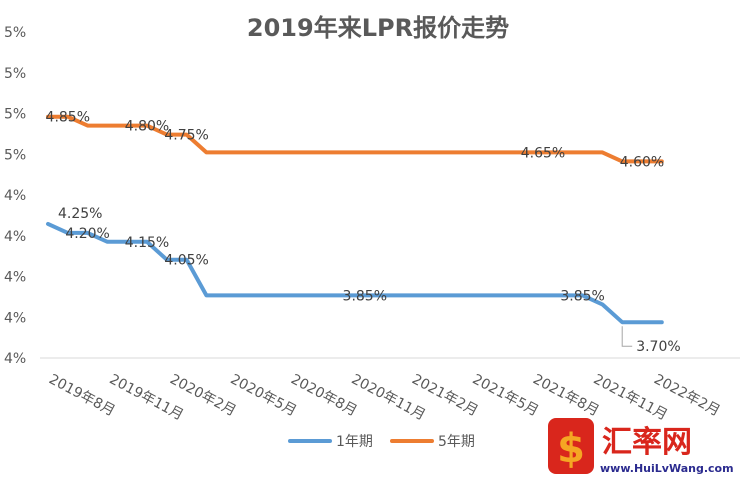  I want to click on x-tick-label: 2021年5月, so click(506, 395).